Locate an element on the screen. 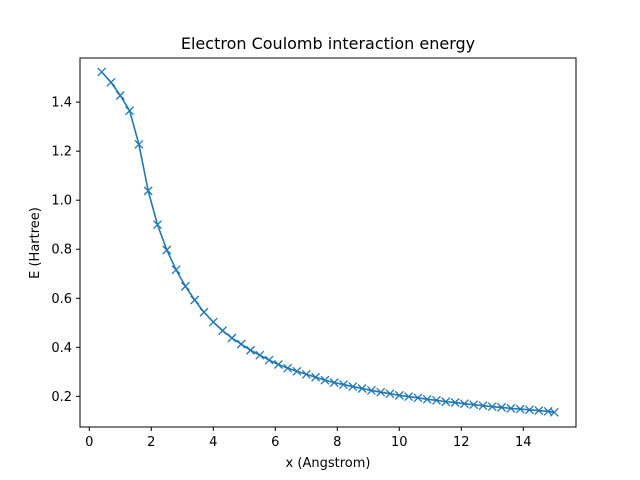  y-tick-label: 0.8 is located at coordinates (61, 250).